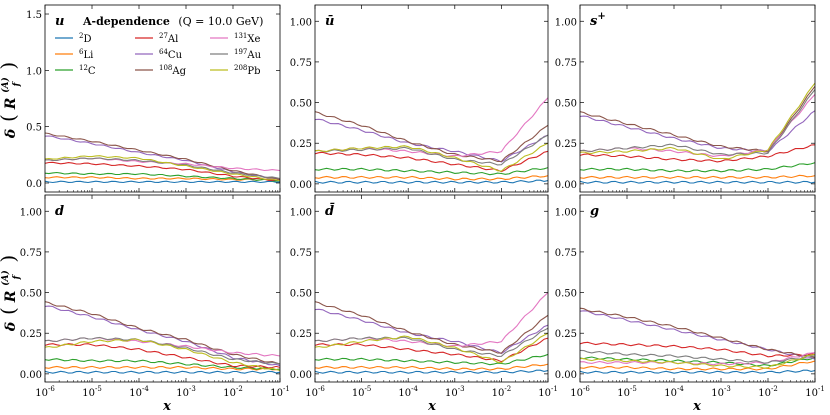  I want to click on legend-item-197Au: 197Au, so click(236, 54).